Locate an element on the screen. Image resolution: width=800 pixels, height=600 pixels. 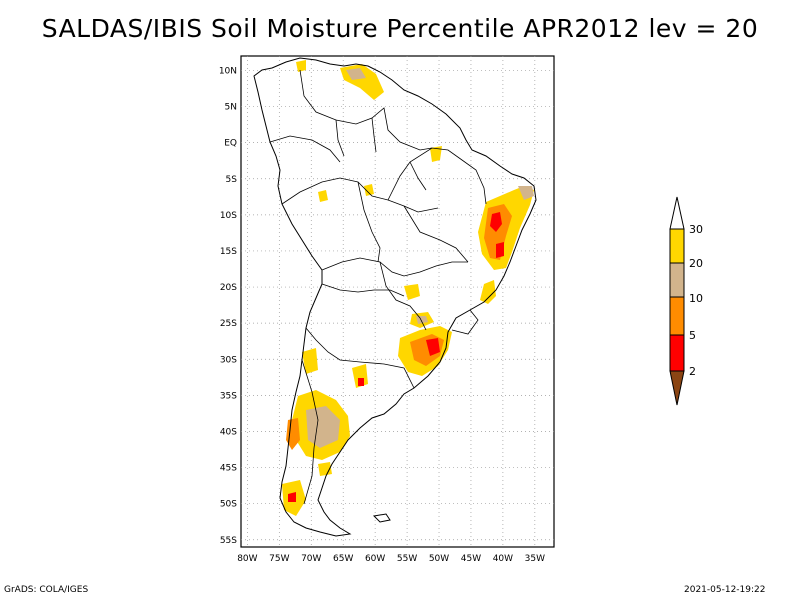
patch-amazon is located at coordinates (436, 154).